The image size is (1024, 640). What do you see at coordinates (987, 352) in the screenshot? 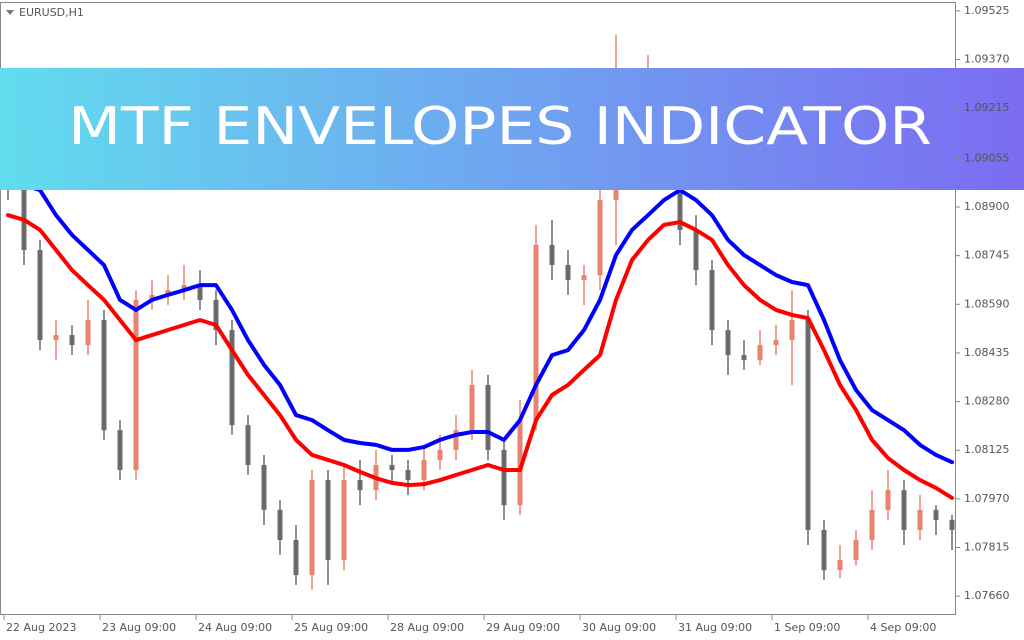
I see `y-tick-label: 1.08435` at bounding box center [987, 352].